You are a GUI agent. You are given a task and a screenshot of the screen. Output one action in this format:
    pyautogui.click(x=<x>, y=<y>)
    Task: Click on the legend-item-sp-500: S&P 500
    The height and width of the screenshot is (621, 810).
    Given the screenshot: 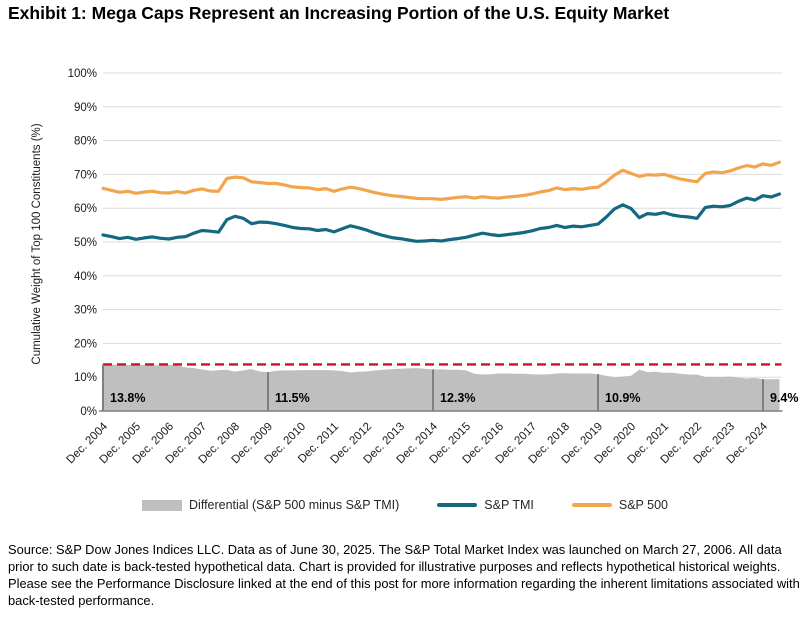 What is the action you would take?
    pyautogui.click(x=619, y=505)
    